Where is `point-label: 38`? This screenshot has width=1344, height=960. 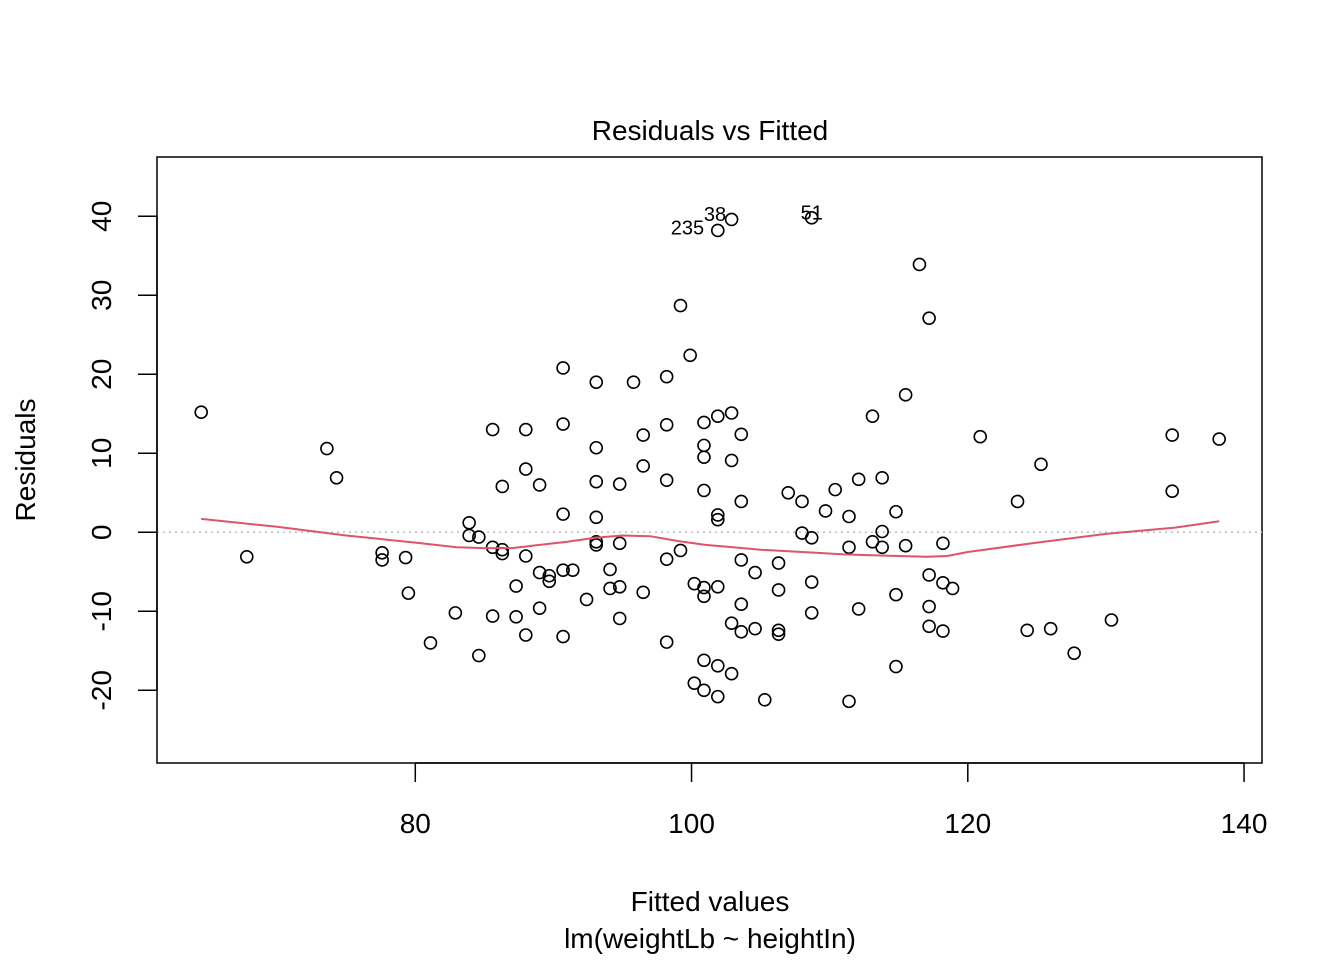 point-label: 38 is located at coordinates (715, 215).